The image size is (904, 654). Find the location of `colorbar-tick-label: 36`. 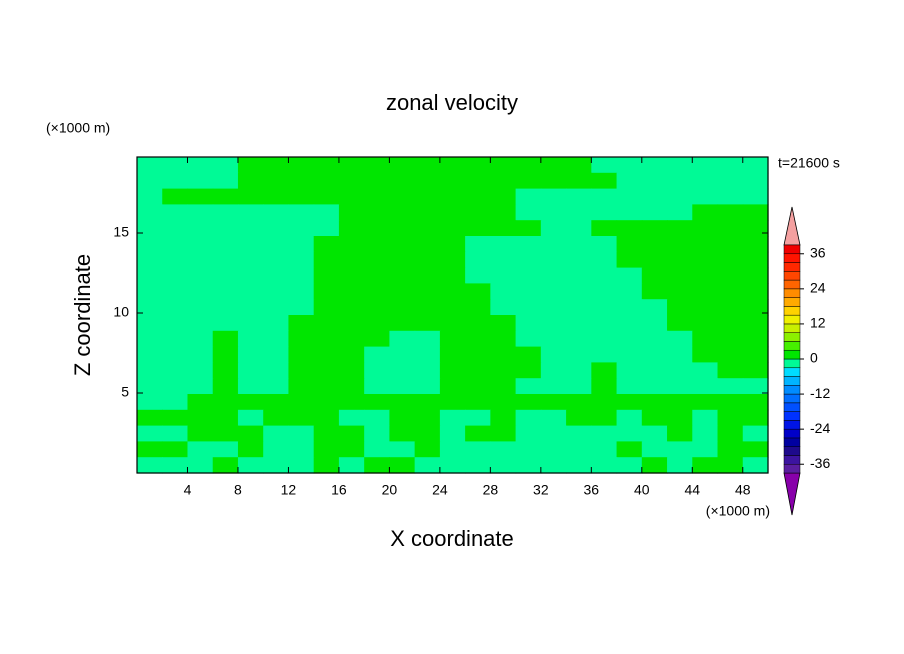

colorbar-tick-label: 36 is located at coordinates (818, 252).